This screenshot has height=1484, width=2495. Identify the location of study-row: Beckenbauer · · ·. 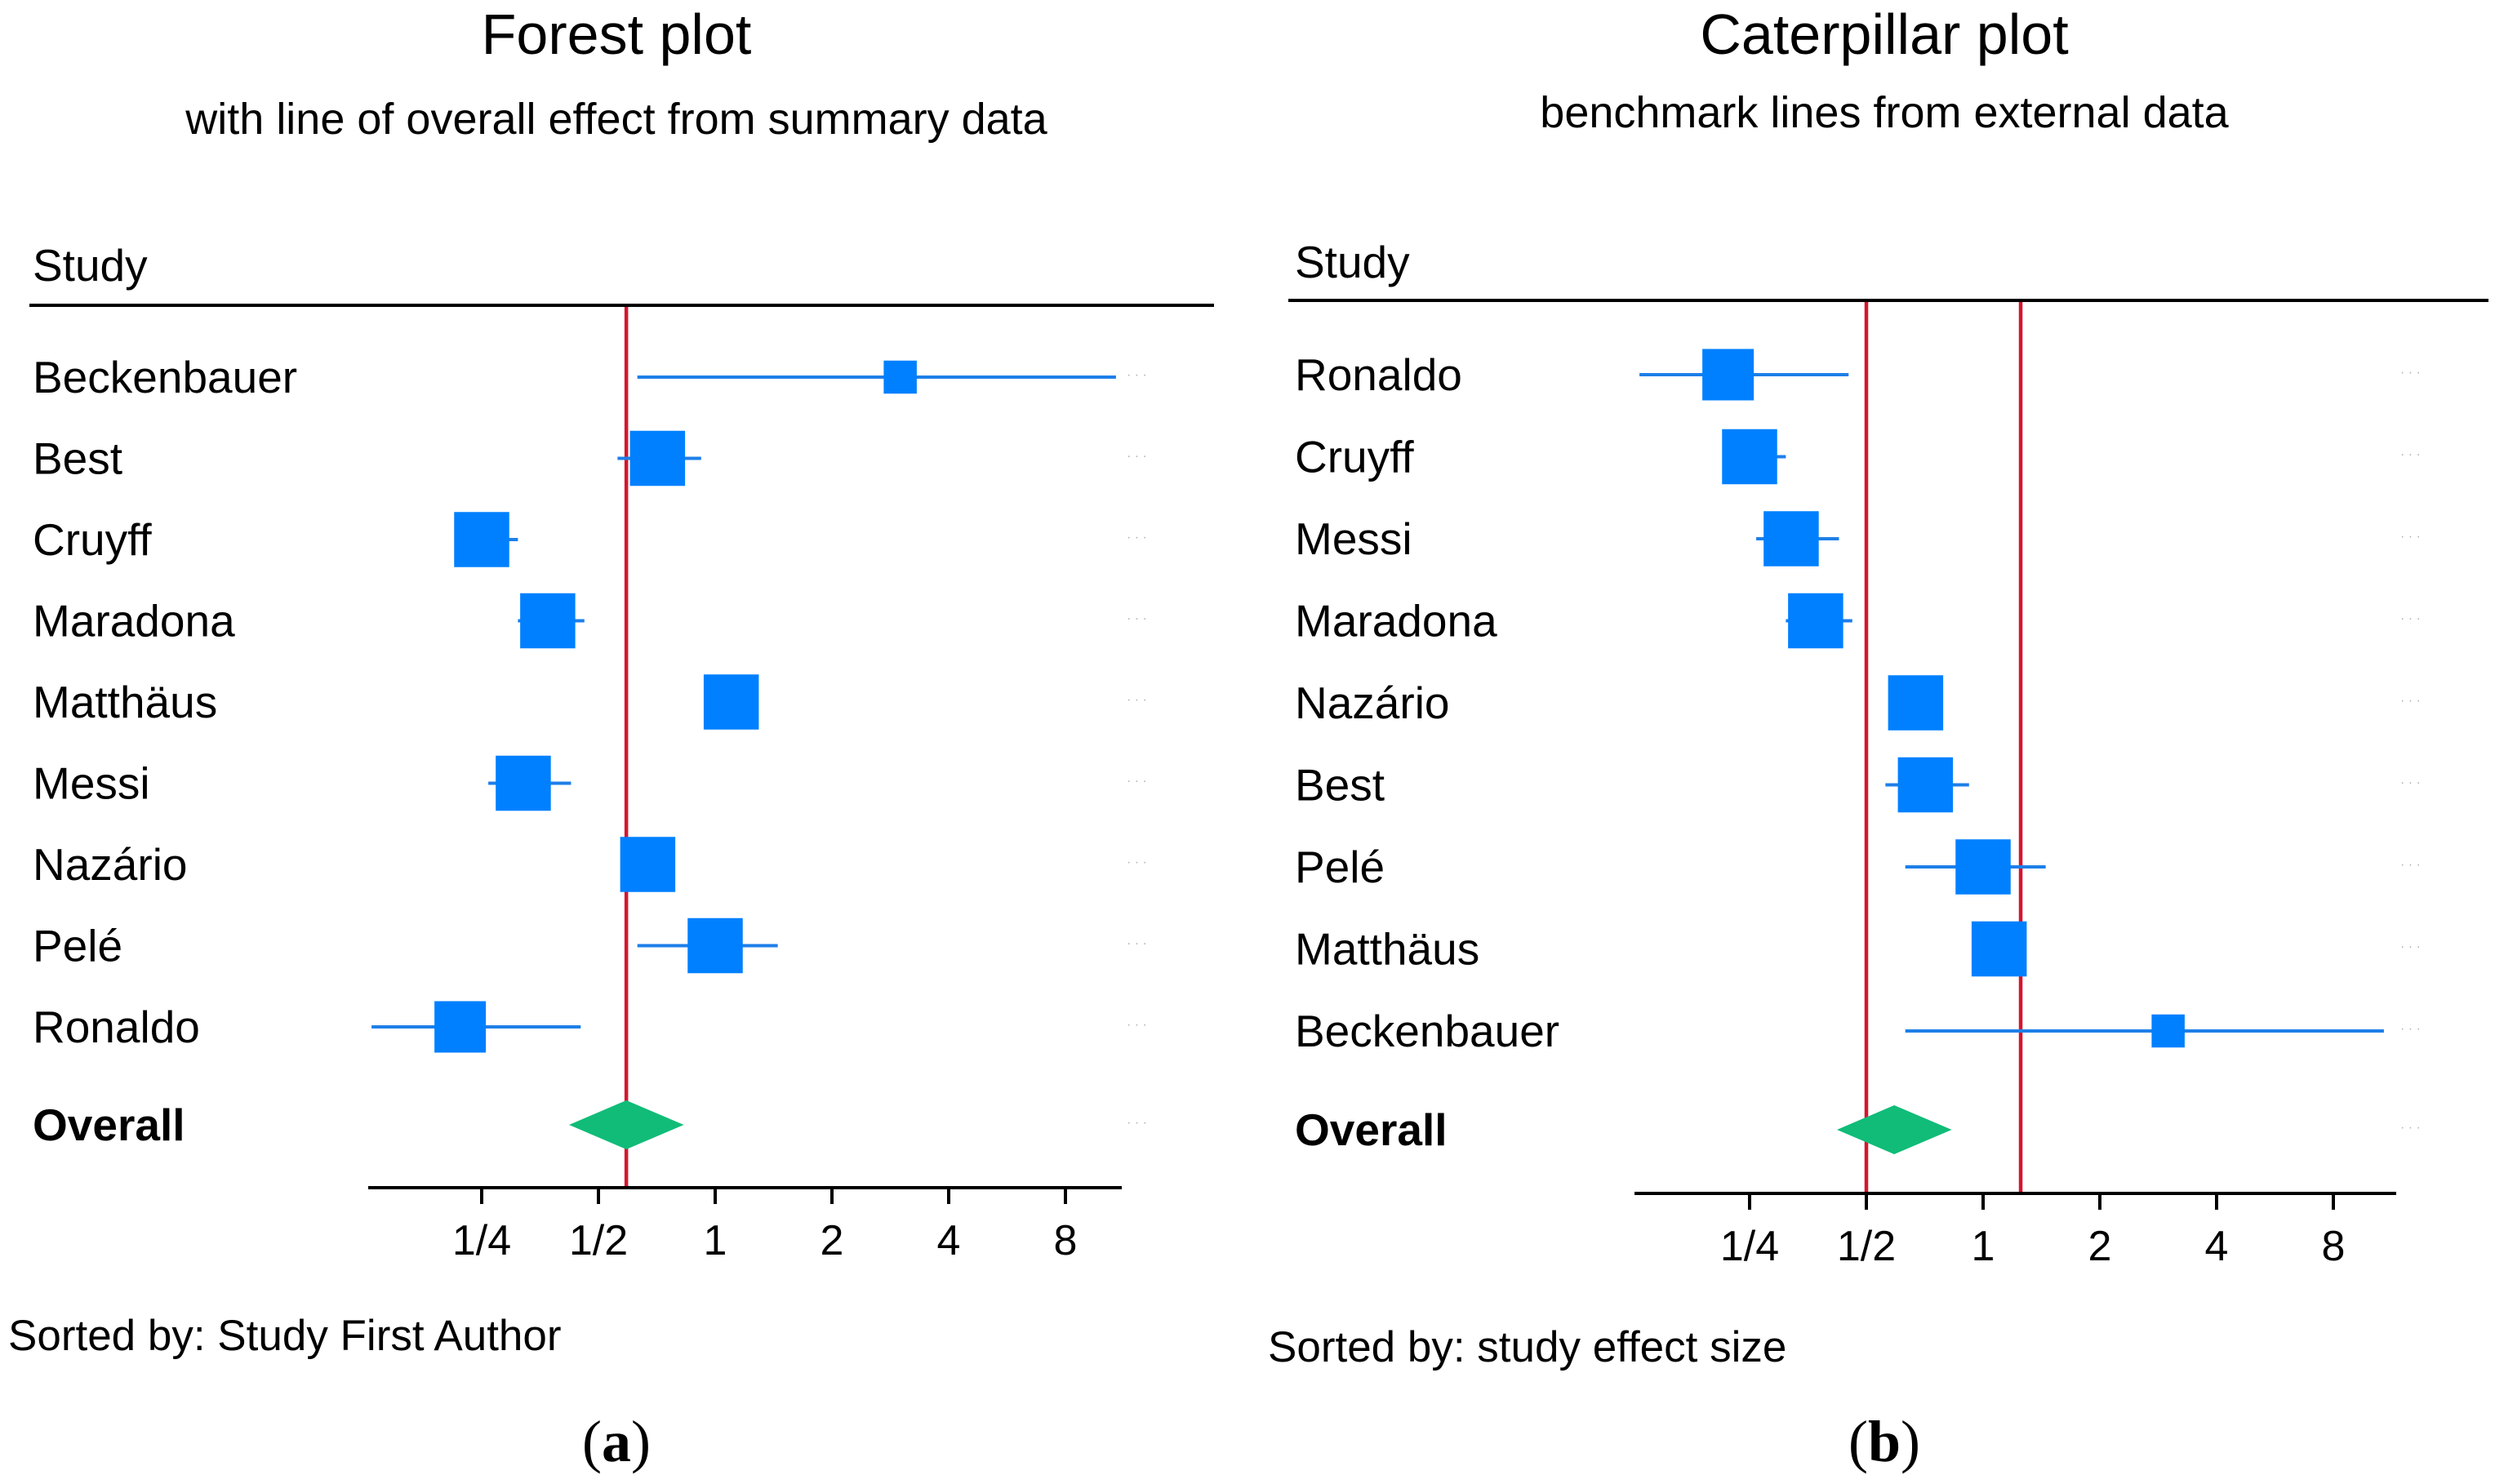
(590, 377).